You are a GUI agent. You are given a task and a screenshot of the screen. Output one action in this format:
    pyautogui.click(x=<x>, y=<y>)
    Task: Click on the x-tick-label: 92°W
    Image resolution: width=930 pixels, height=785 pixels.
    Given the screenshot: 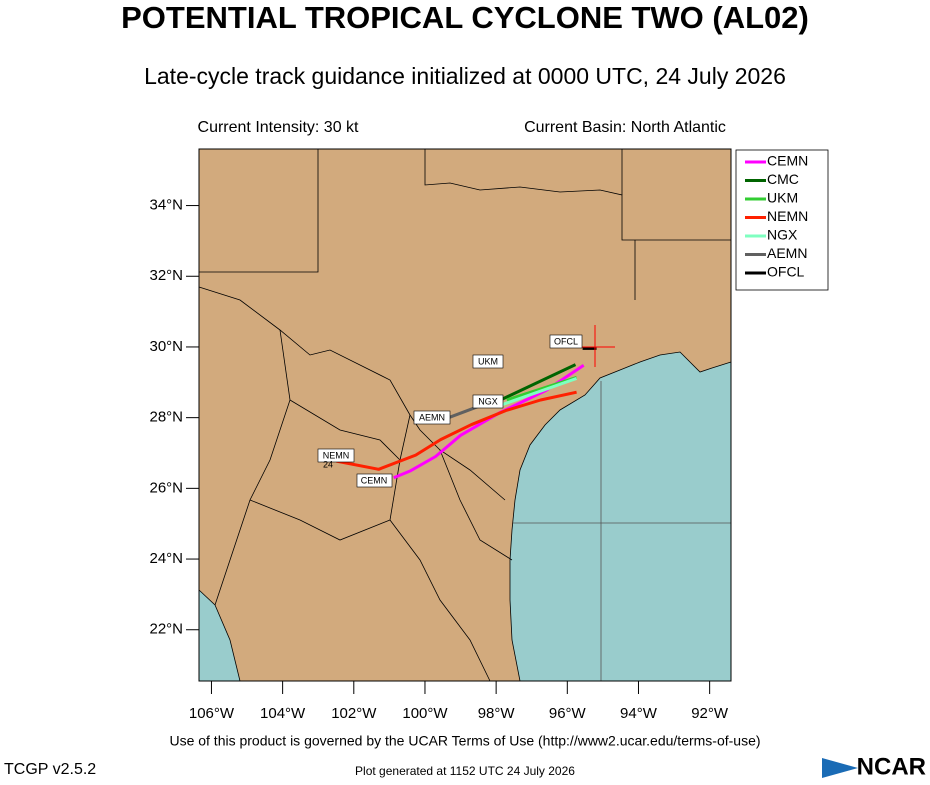 What is the action you would take?
    pyautogui.click(x=710, y=713)
    